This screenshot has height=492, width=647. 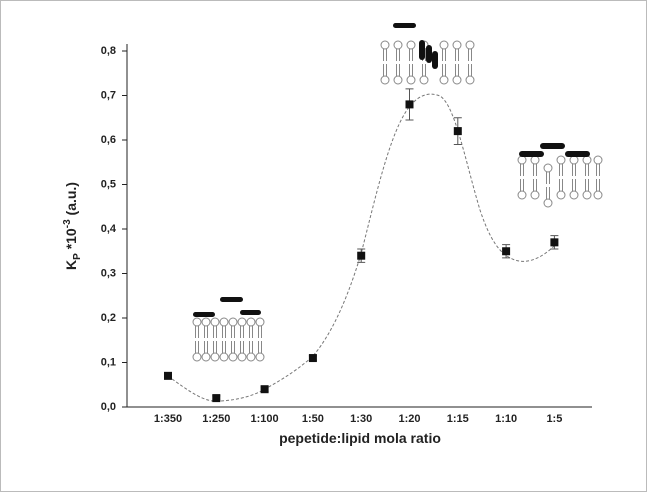 I want to click on x-tick-label: 1:30, so click(x=361, y=419).